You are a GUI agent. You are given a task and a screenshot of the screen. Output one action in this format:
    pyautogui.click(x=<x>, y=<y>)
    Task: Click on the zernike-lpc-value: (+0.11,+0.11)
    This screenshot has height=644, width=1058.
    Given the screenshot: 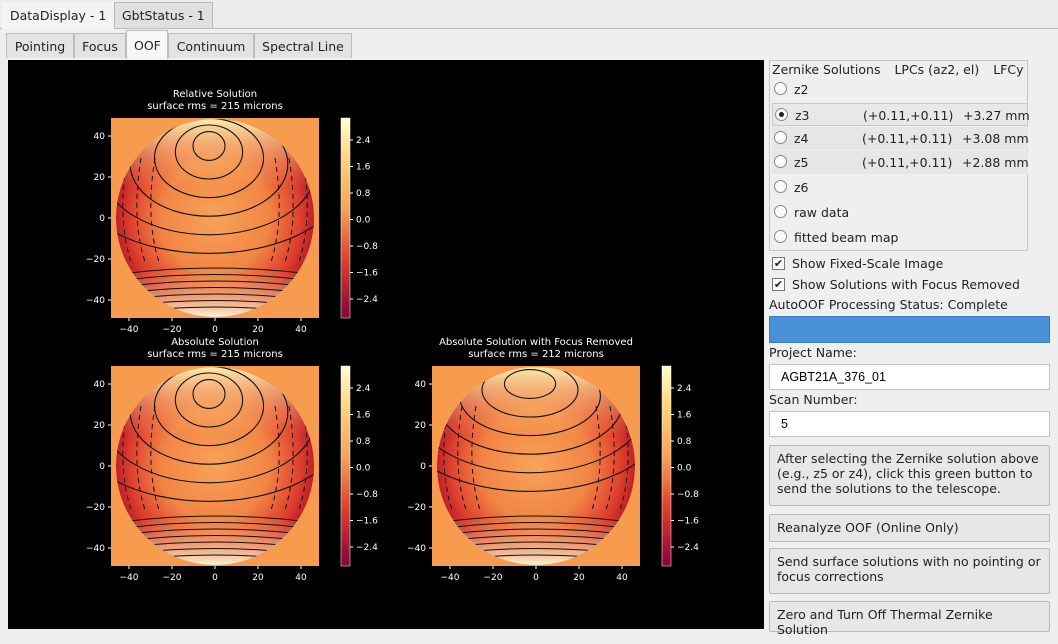 What is the action you would take?
    pyautogui.click(x=907, y=138)
    